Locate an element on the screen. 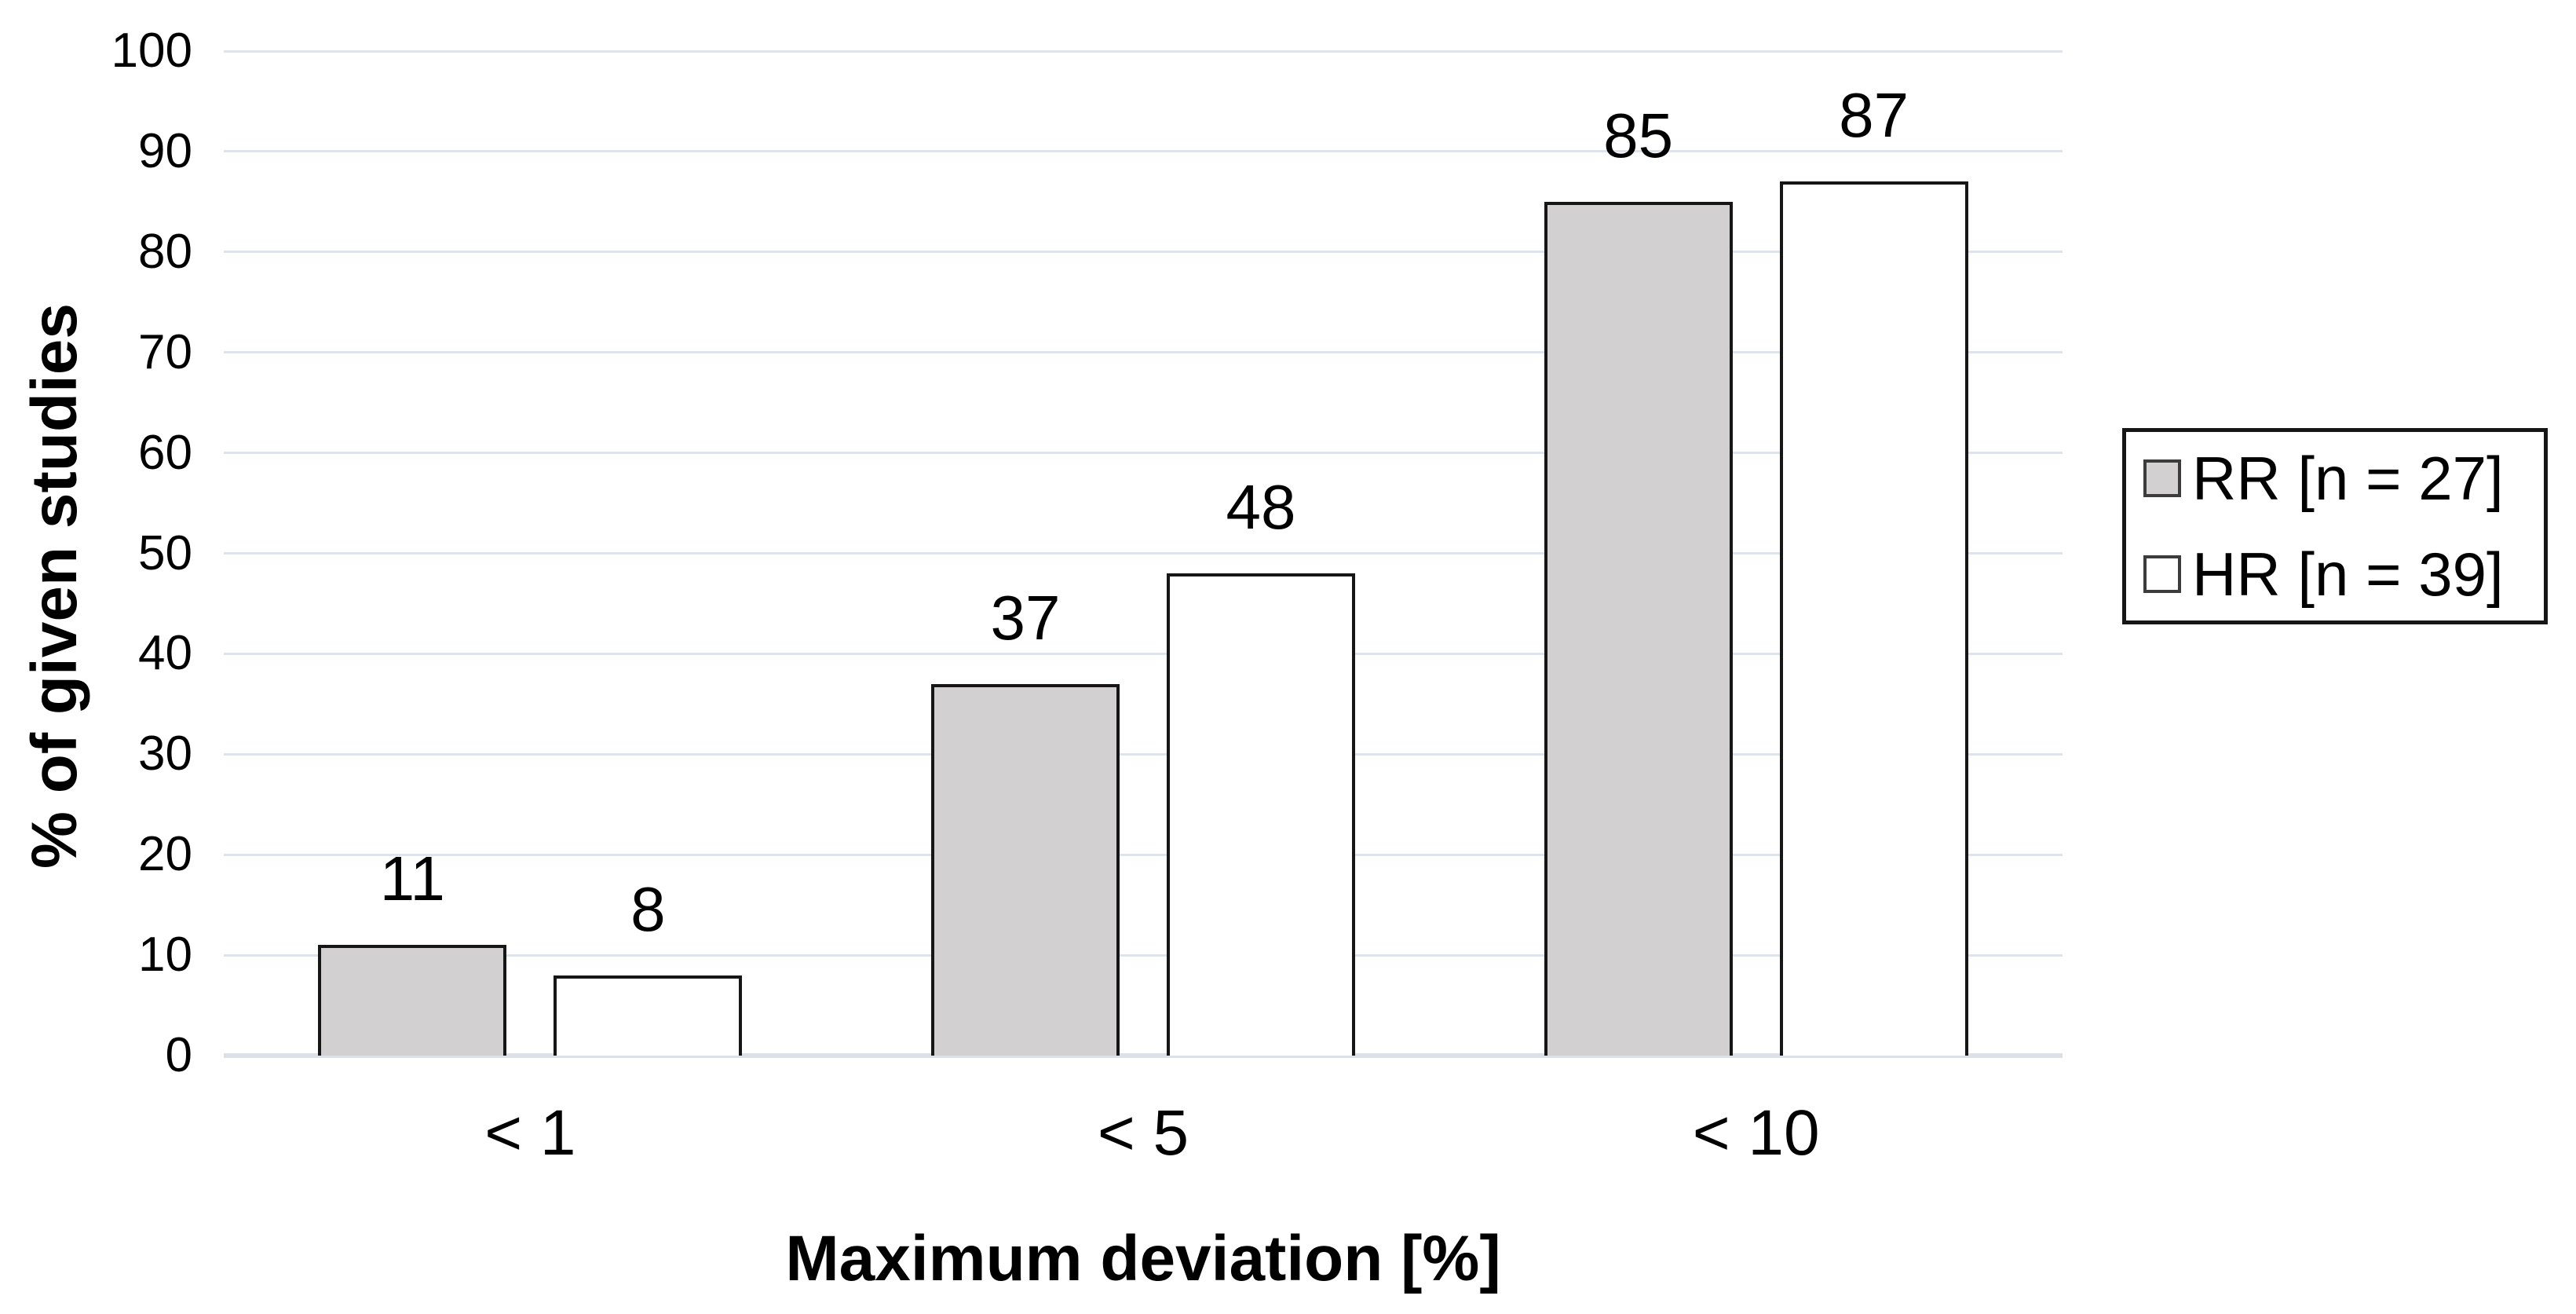 The width and height of the screenshot is (2576, 1314). y-axis-title: % of given studies is located at coordinates (54, 586).